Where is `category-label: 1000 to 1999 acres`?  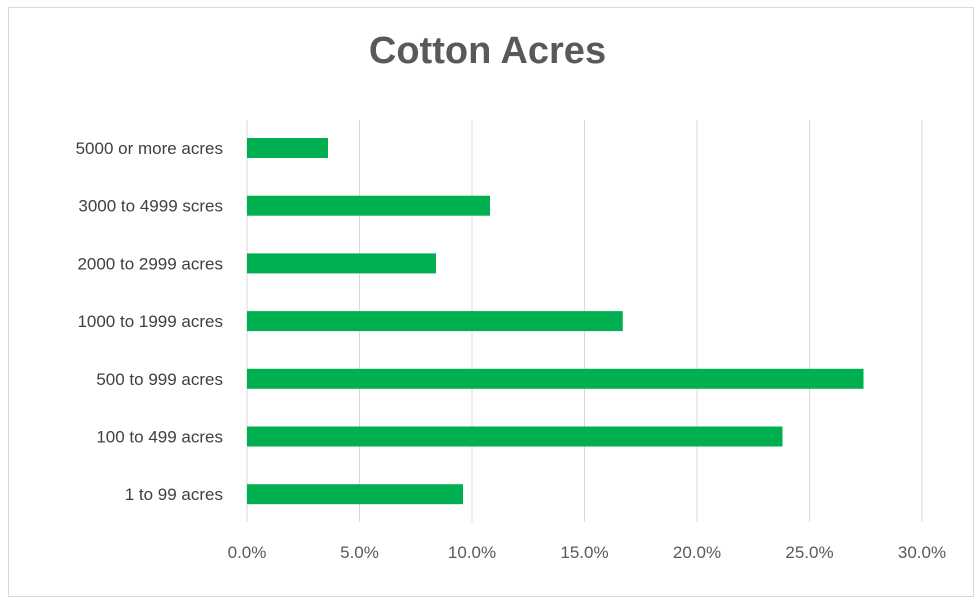
category-label: 1000 to 1999 acres is located at coordinates (150, 321).